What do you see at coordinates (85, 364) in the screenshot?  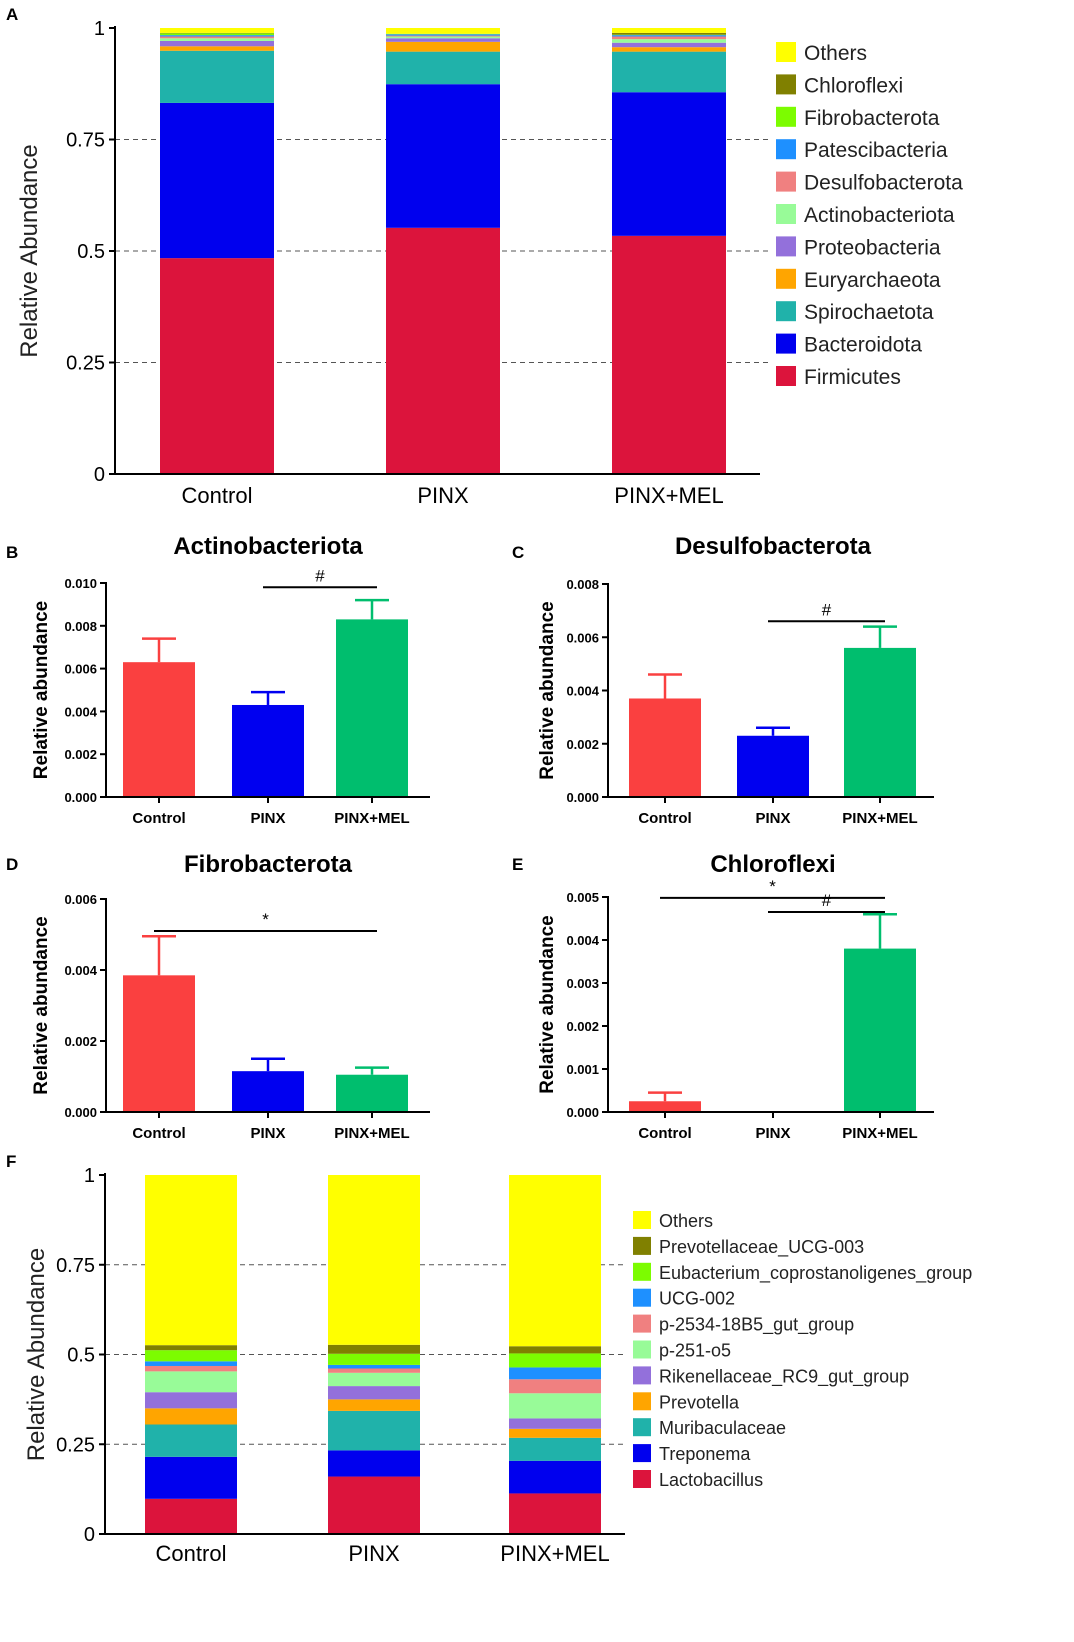 I see `y-tick-label-A-1: 0.25` at bounding box center [85, 364].